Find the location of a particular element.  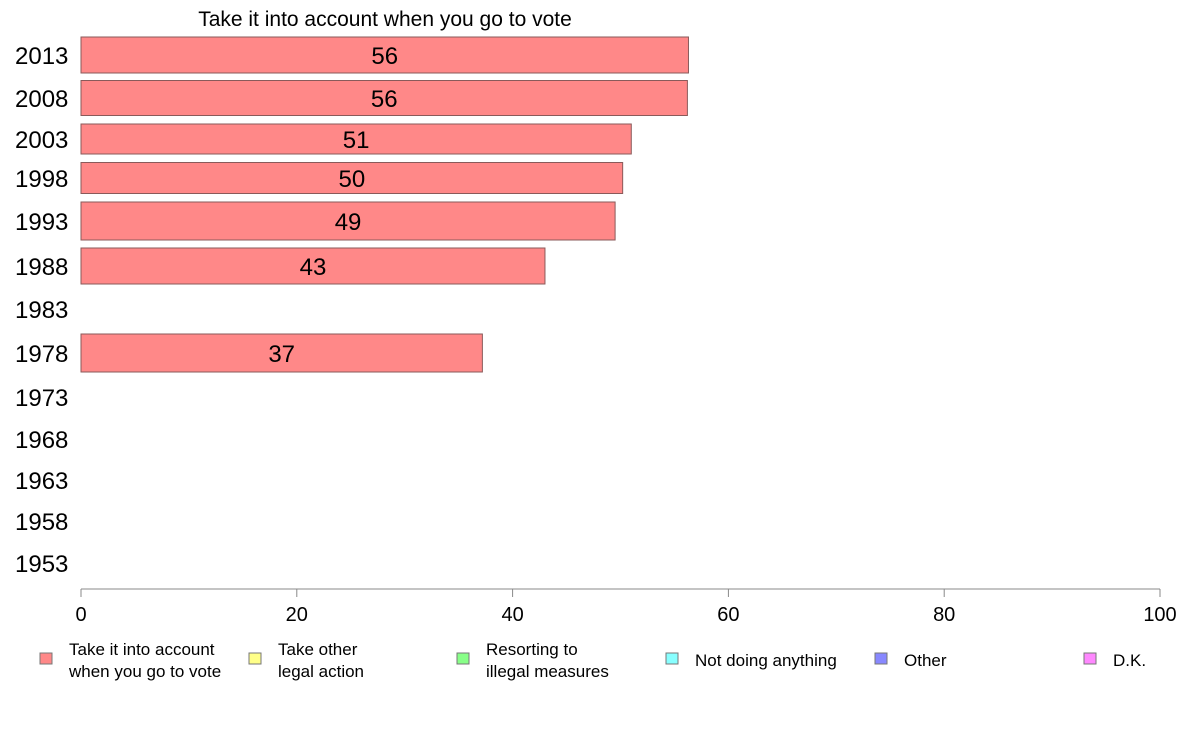

y-tick-label: 1998 is located at coordinates (41, 179).